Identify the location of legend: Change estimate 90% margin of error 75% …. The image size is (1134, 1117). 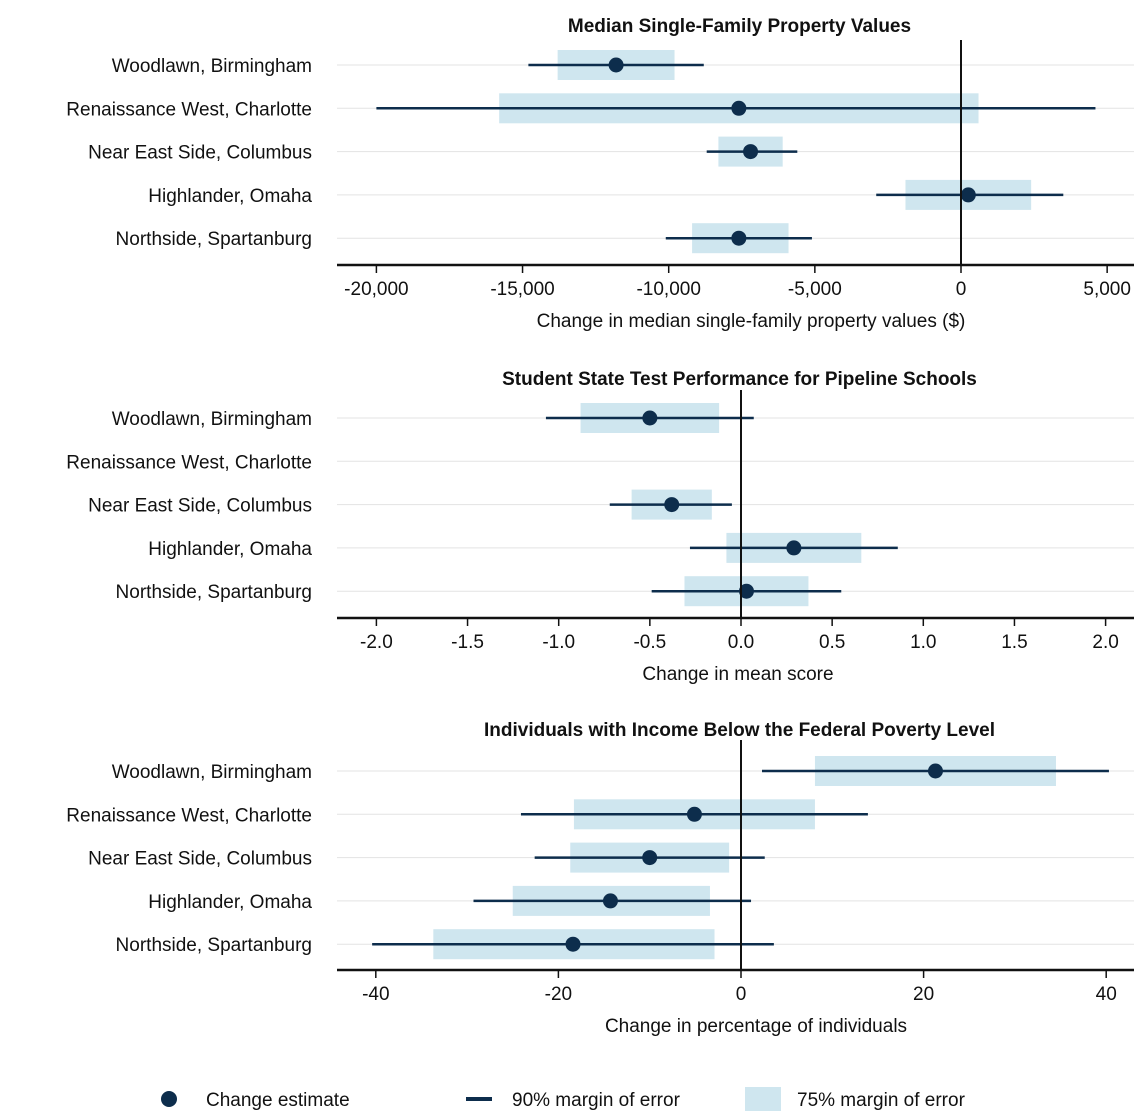
(563, 1099).